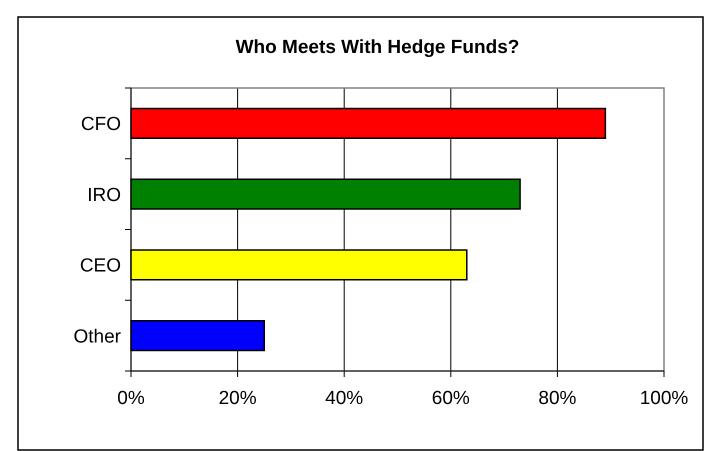 The height and width of the screenshot is (451, 704). Describe the element at coordinates (451, 398) in the screenshot. I see `x-tick-label: 60%` at that location.